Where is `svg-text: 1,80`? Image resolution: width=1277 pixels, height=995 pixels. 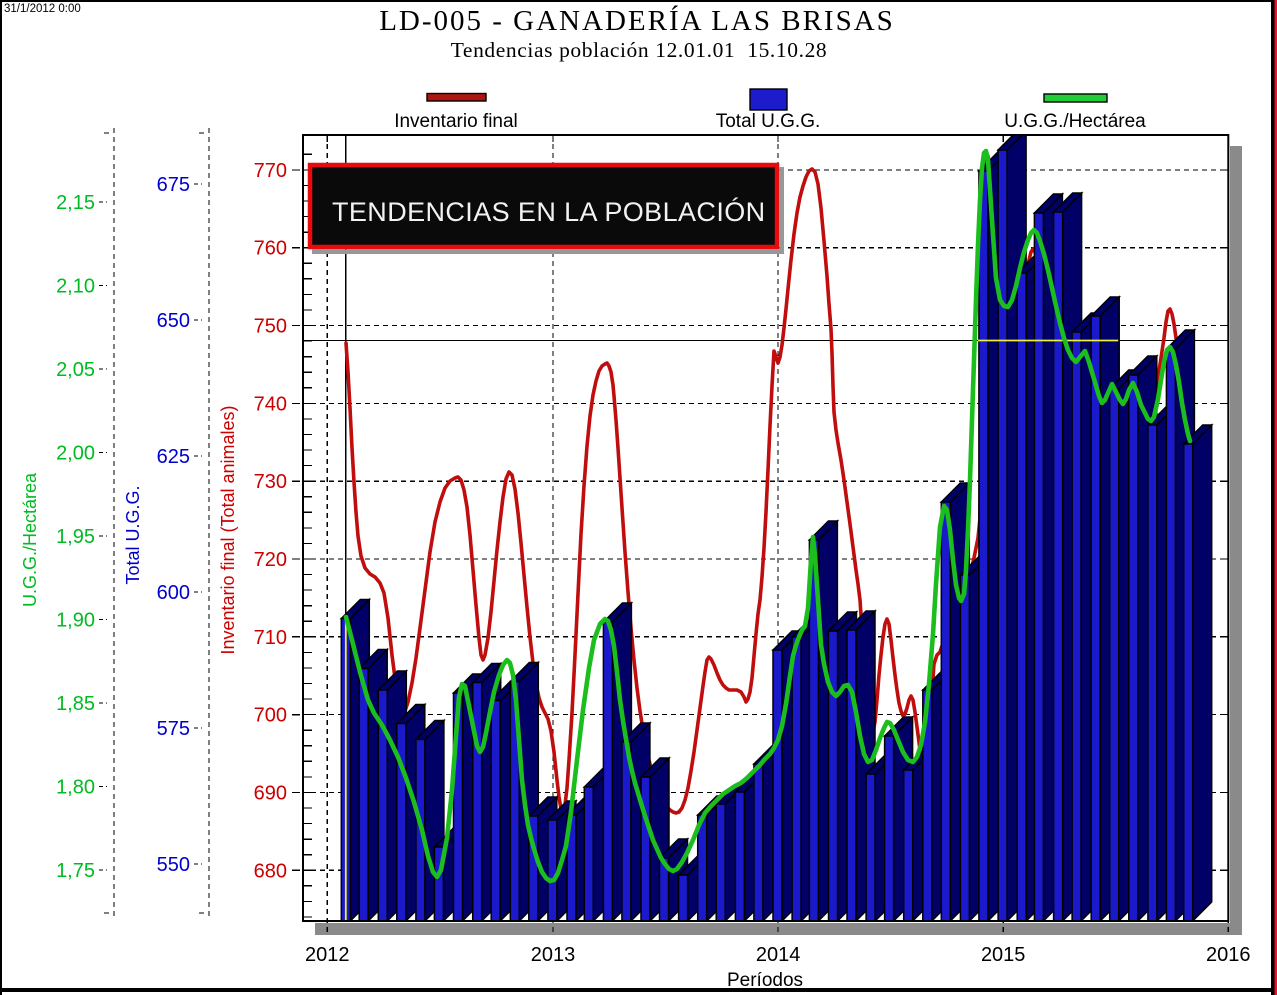 svg-text: 1,80 is located at coordinates (75, 788).